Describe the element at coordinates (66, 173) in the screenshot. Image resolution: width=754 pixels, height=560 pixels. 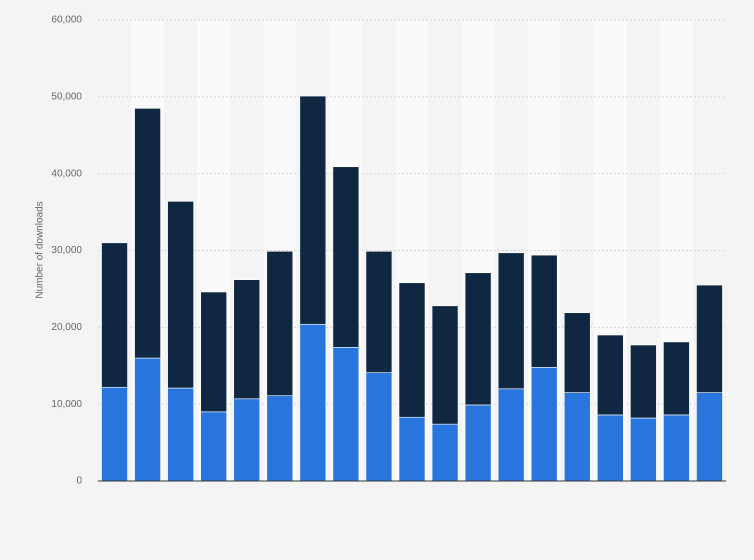
I see `y-tick-label: 40,000` at that location.